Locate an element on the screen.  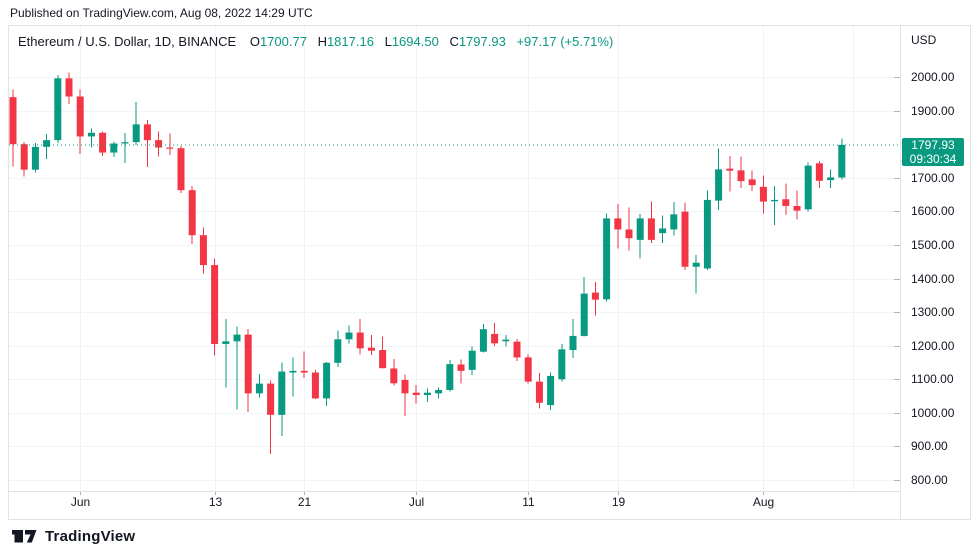
open-label: O is located at coordinates (254, 41).